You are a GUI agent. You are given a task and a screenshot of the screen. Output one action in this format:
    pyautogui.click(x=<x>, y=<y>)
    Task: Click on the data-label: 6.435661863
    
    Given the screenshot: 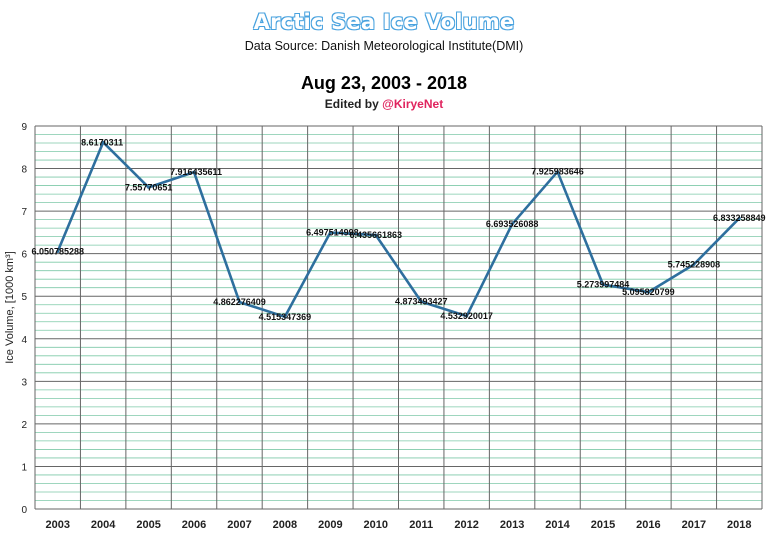 What is the action you would take?
    pyautogui.click(x=376, y=235)
    